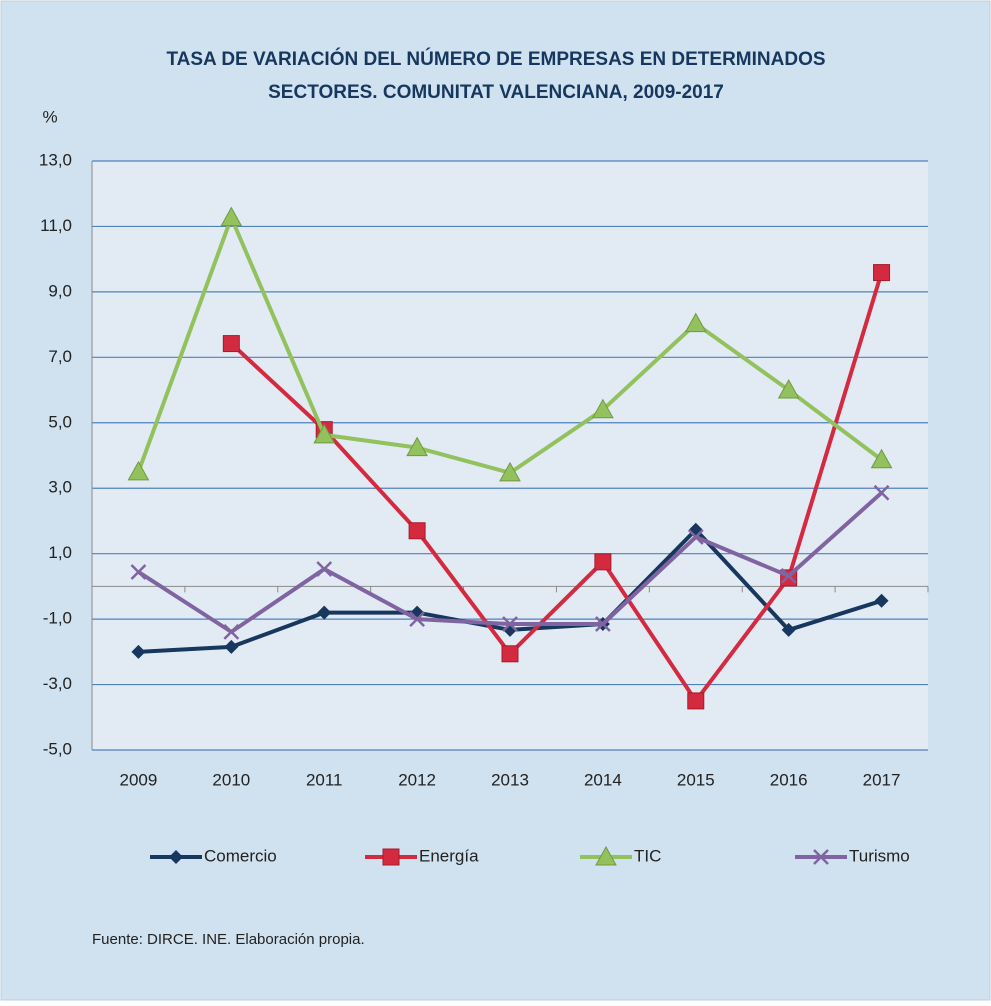 The width and height of the screenshot is (991, 1006). I want to click on y-tick-label: 9,0, so click(60, 290).